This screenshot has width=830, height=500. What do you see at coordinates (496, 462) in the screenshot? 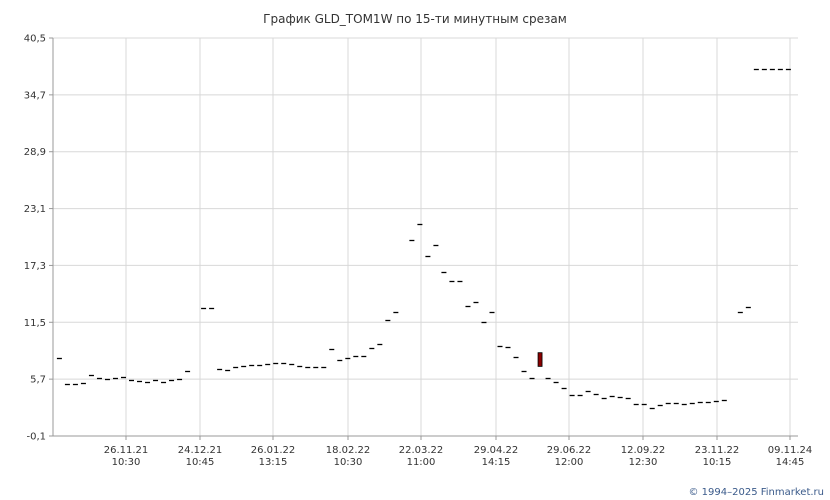
I see `x-tick-time: 14:15` at bounding box center [496, 462].